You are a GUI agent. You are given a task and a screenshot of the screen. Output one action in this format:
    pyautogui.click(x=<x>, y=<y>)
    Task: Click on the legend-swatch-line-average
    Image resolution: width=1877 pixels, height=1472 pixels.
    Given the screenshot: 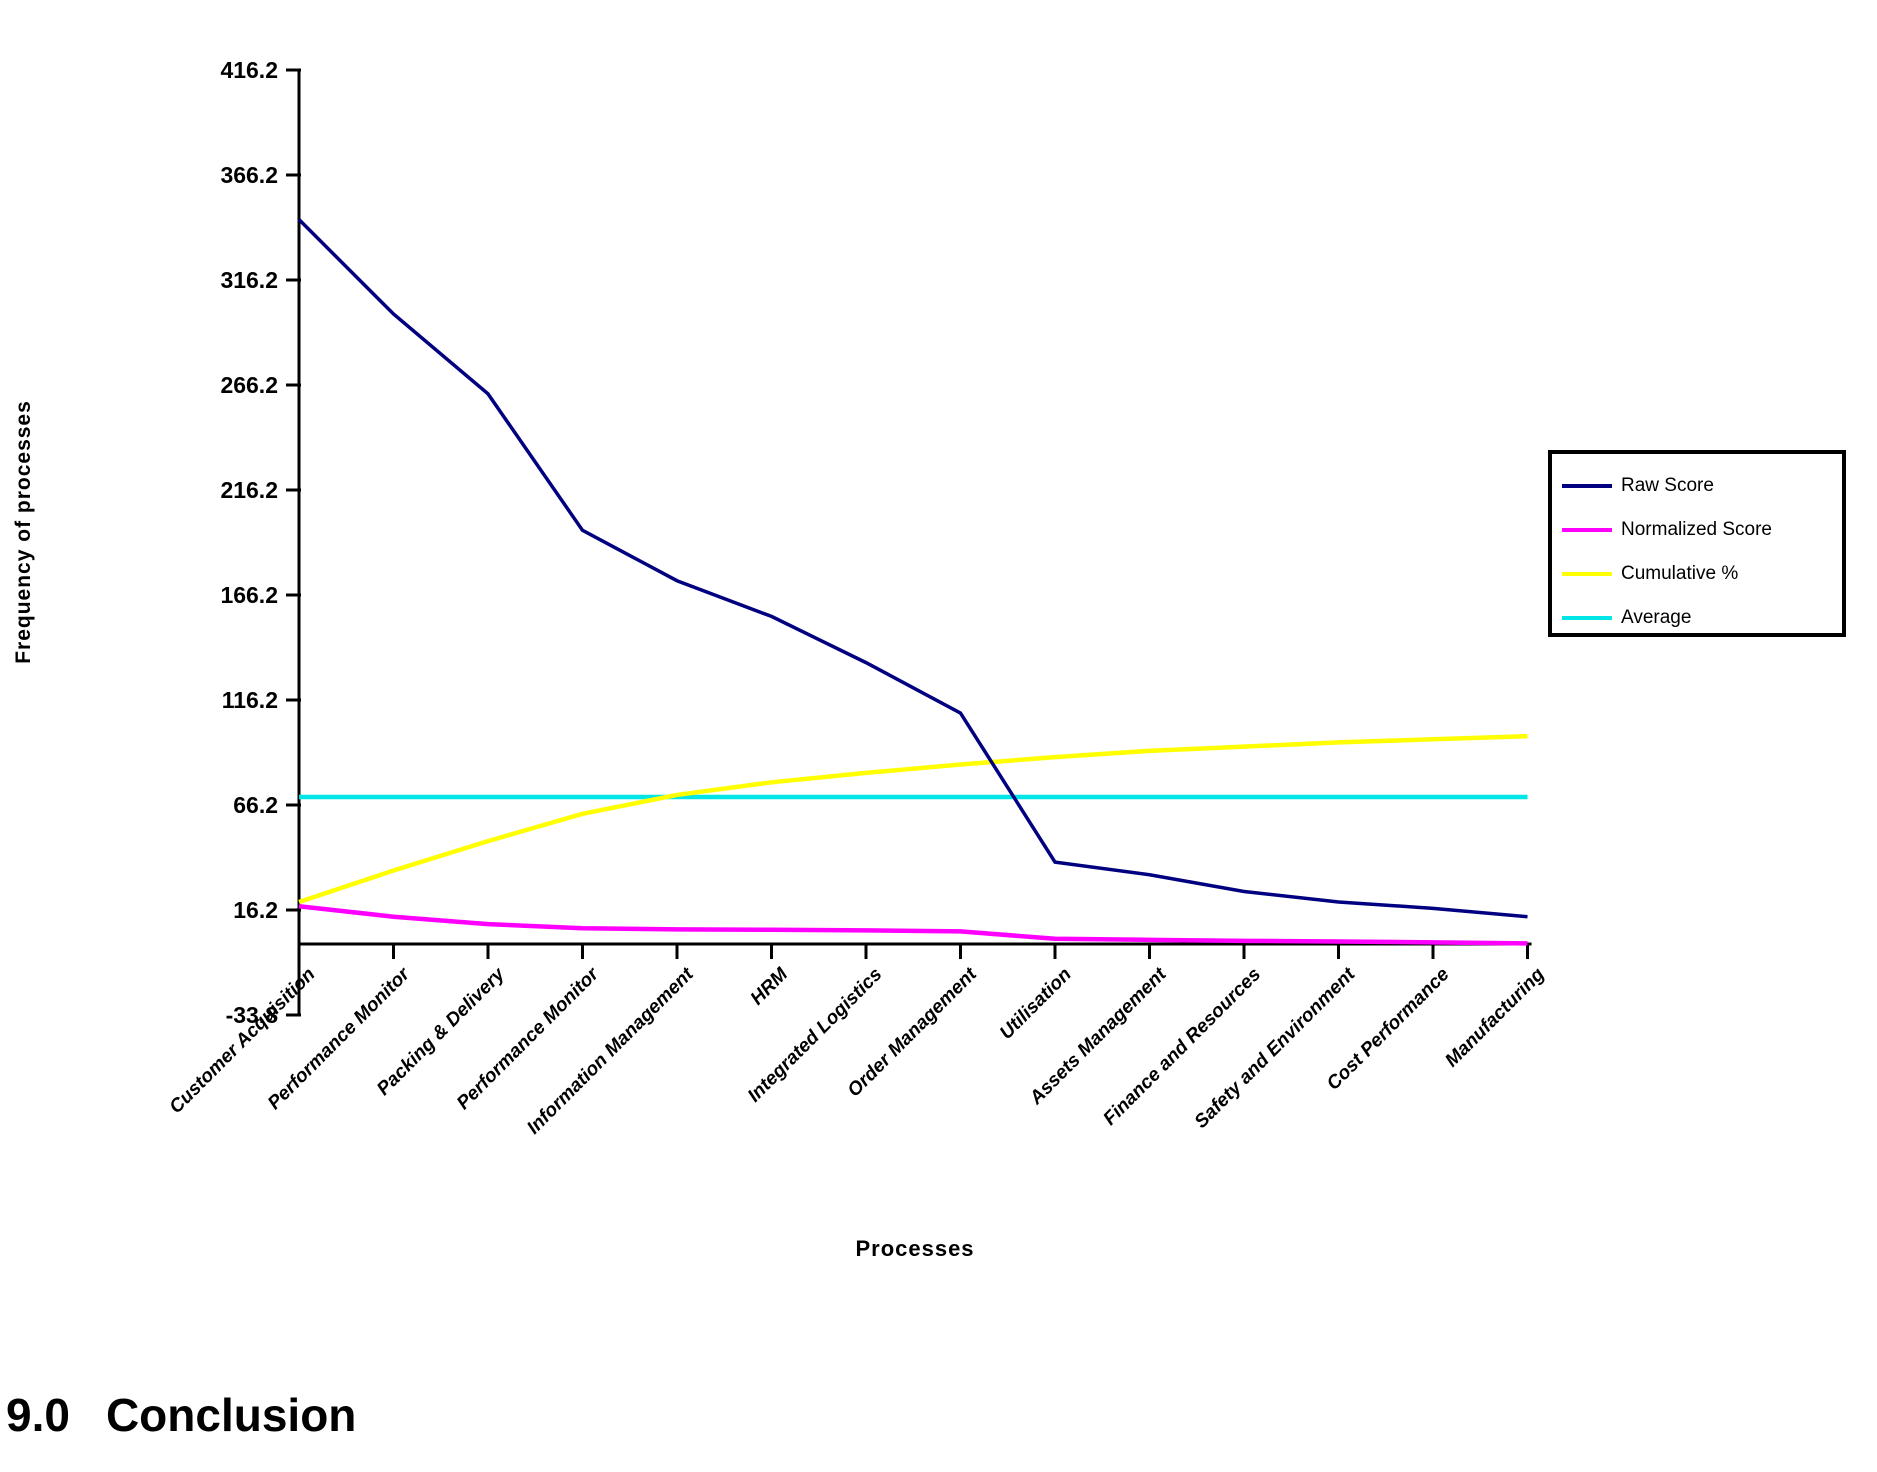 What is the action you would take?
    pyautogui.click(x=1587, y=618)
    